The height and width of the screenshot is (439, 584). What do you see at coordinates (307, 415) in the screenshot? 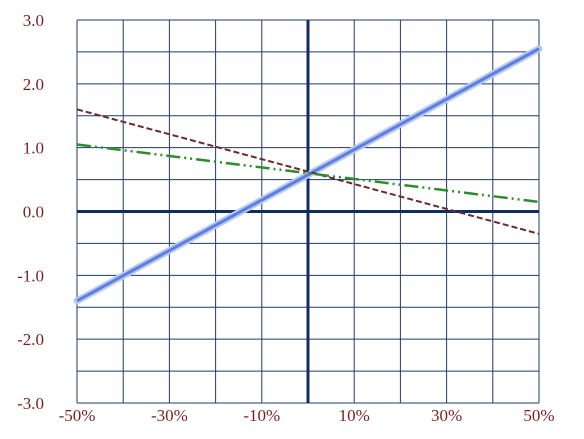
I see `x-tick-labels: -50% -30% -10% 10% 30% 50%` at bounding box center [307, 415].